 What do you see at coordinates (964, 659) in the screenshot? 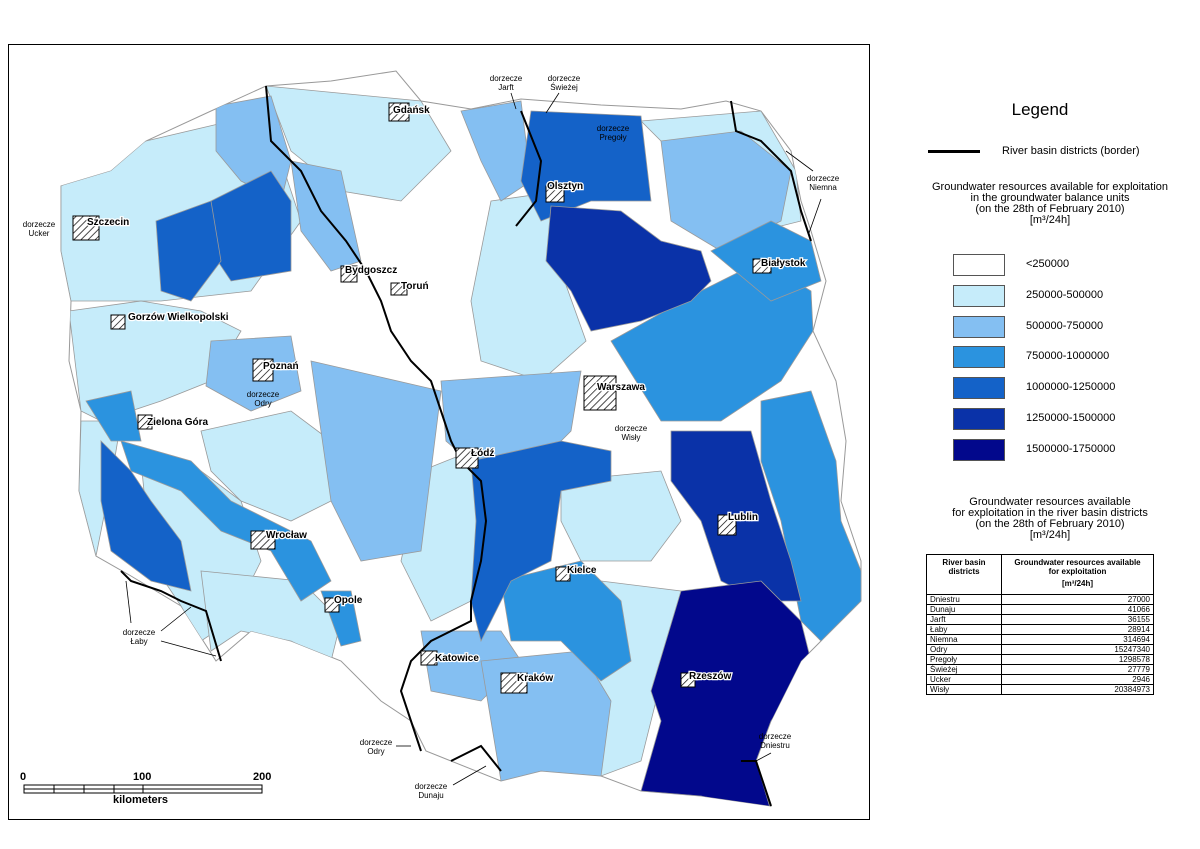
I see `district-name: Pregoły` at bounding box center [964, 659].